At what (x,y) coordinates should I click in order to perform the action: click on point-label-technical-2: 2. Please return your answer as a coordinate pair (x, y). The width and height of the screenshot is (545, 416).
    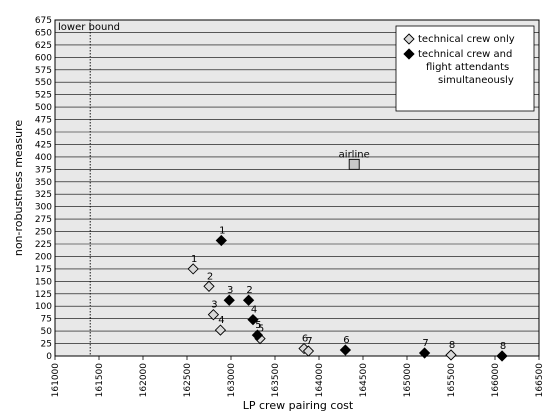
    Looking at the image, I should click on (210, 276).